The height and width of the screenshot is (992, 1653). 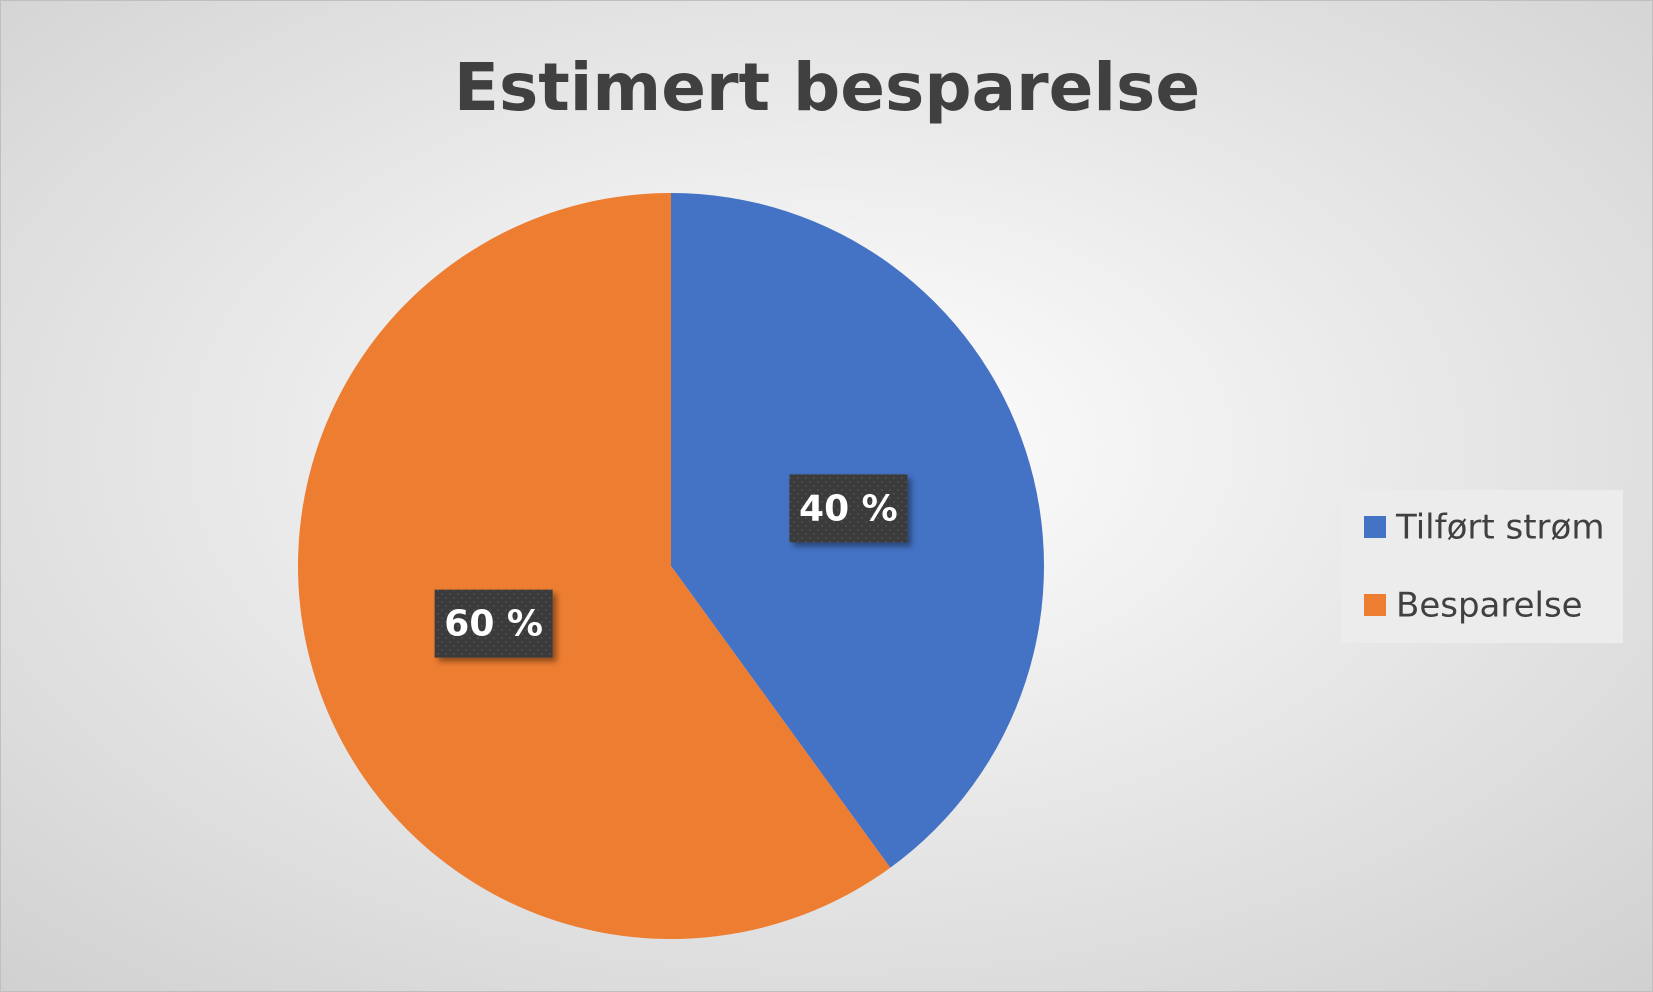 I want to click on data-label: 60 %, so click(x=493, y=624).